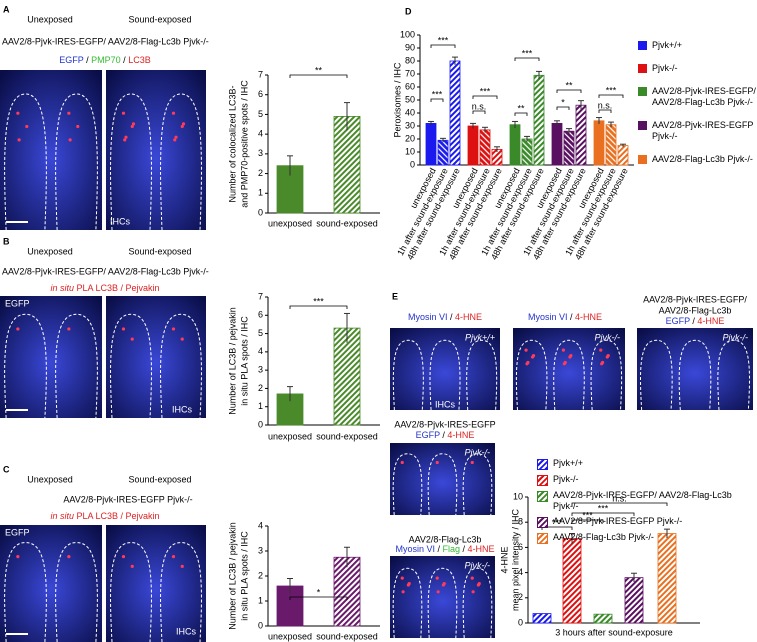 The width and height of the screenshot is (757, 642). What do you see at coordinates (260, 74) in the screenshot?
I see `y-tick-label: 7` at bounding box center [260, 74].